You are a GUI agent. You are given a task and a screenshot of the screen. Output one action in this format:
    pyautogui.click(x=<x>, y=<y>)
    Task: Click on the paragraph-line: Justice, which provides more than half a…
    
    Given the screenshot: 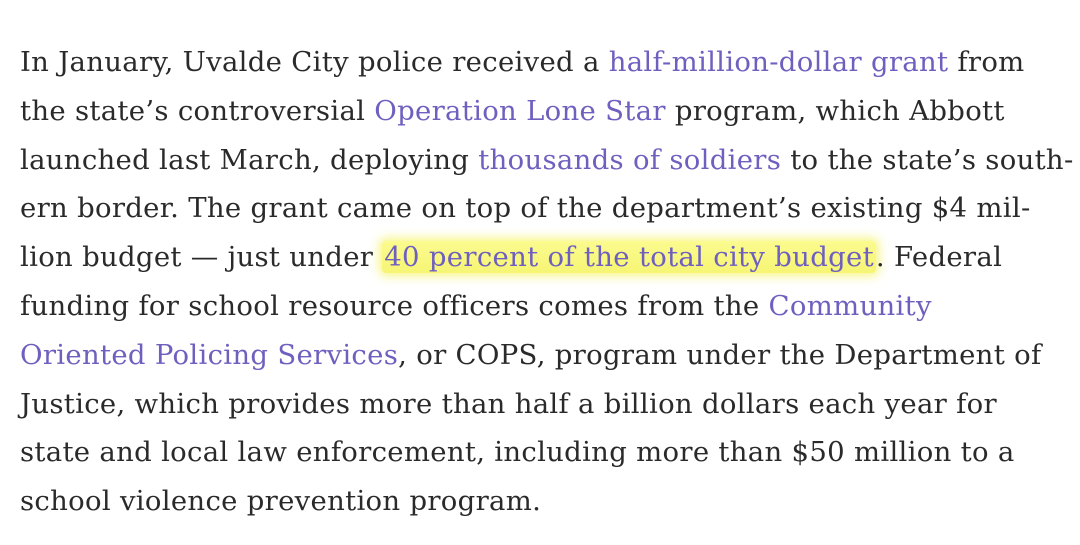 What is the action you would take?
    pyautogui.click(x=550, y=404)
    